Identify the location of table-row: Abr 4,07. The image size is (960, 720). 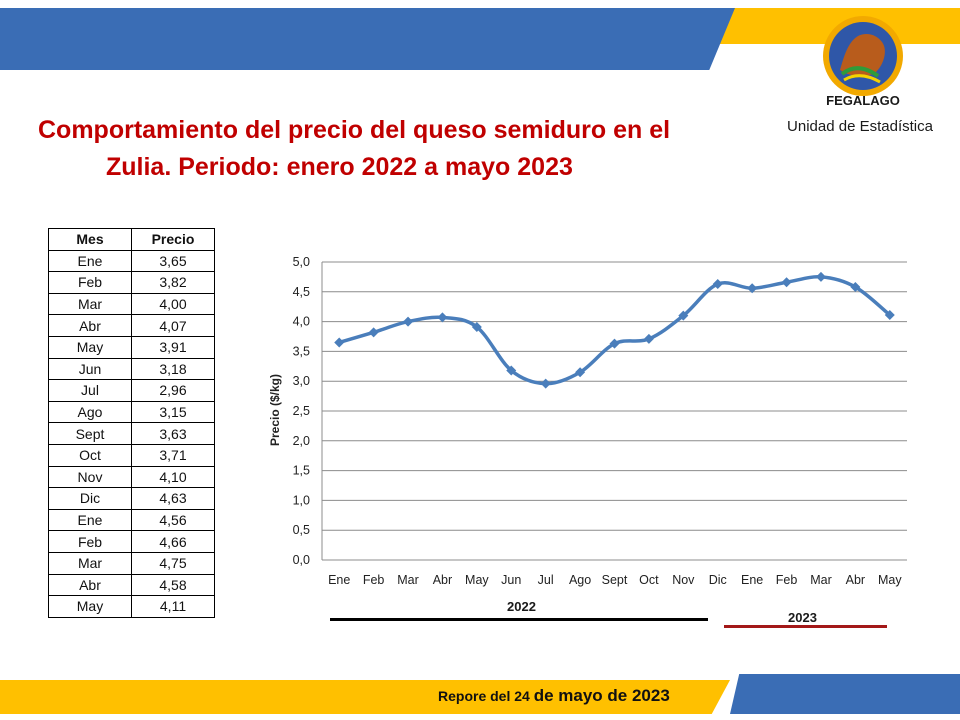
(131, 325).